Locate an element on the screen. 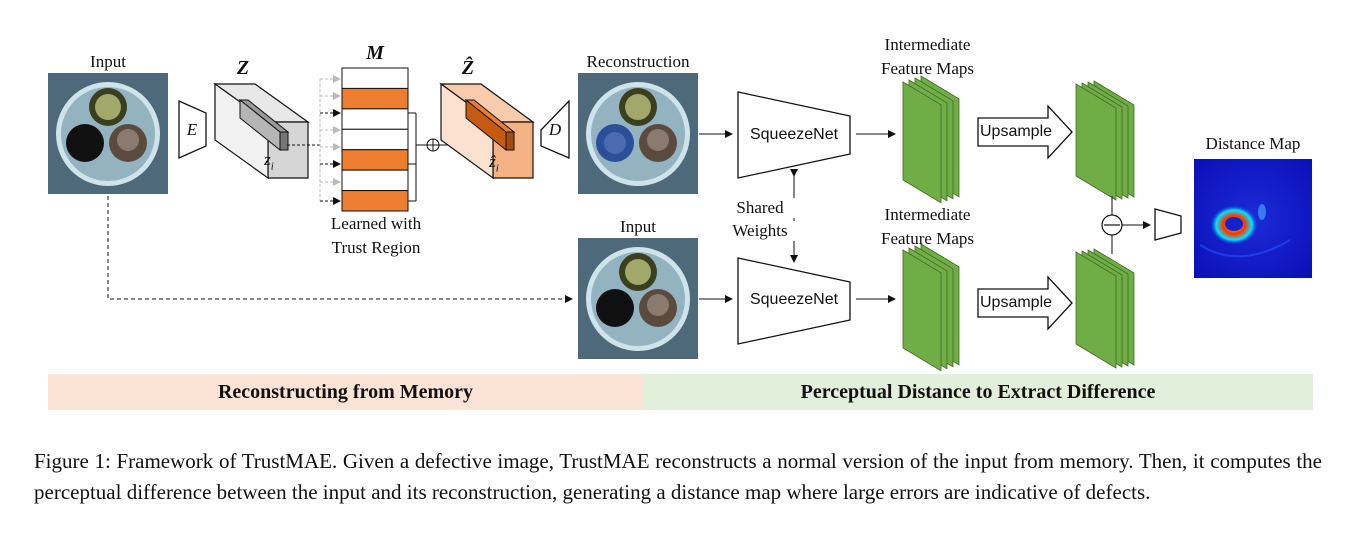 This screenshot has width=1355, height=545. squeezenet-top-block is located at coordinates (794, 135).